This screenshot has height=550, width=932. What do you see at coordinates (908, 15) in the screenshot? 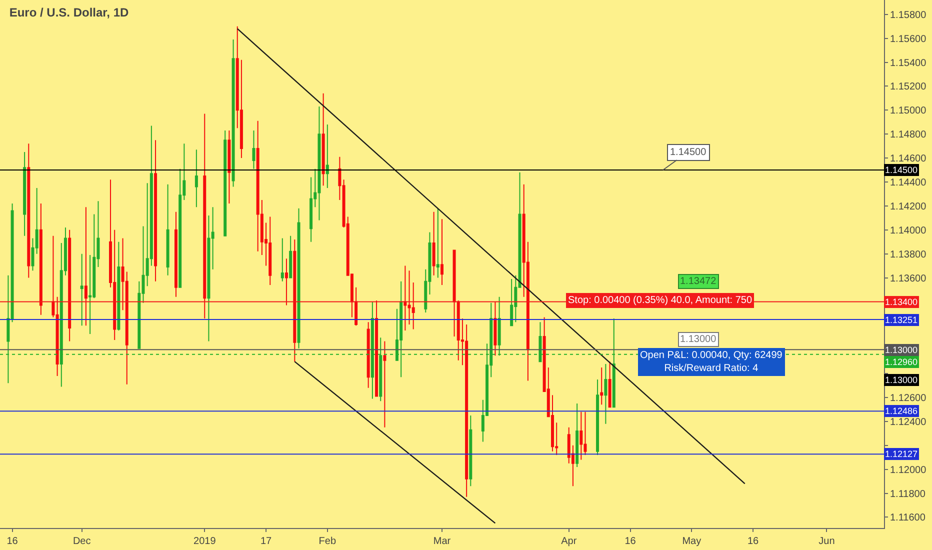
I see `y-tick-label: 1.15800` at bounding box center [908, 15].